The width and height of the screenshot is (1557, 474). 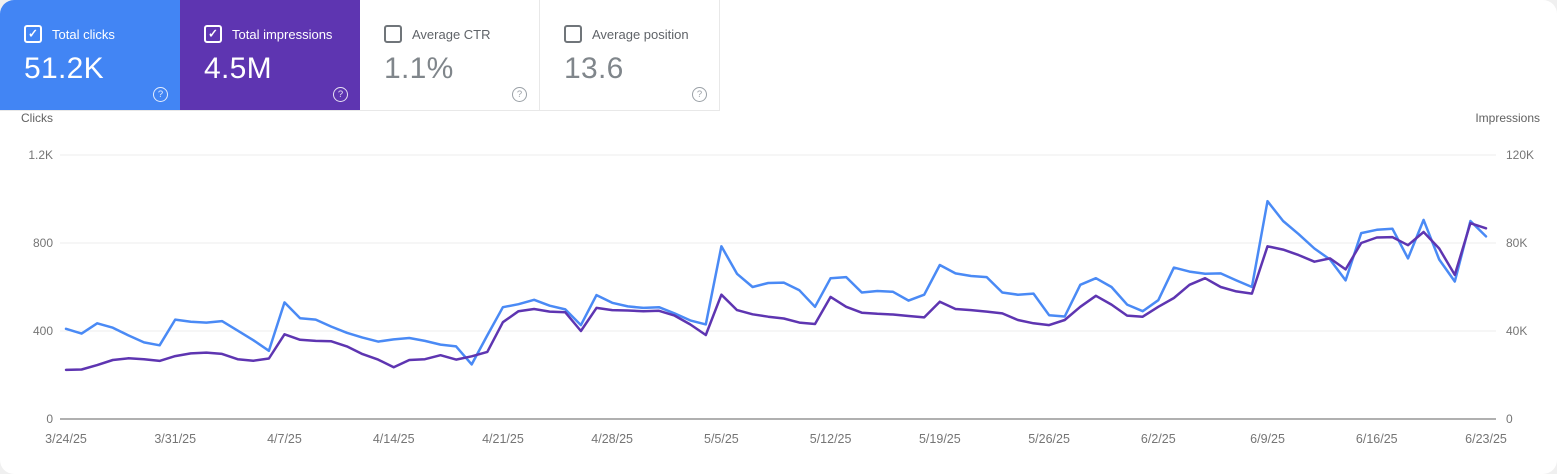 I want to click on card-total-impressions: ✓ Total impressions 4.5M ?, so click(x=270, y=55).